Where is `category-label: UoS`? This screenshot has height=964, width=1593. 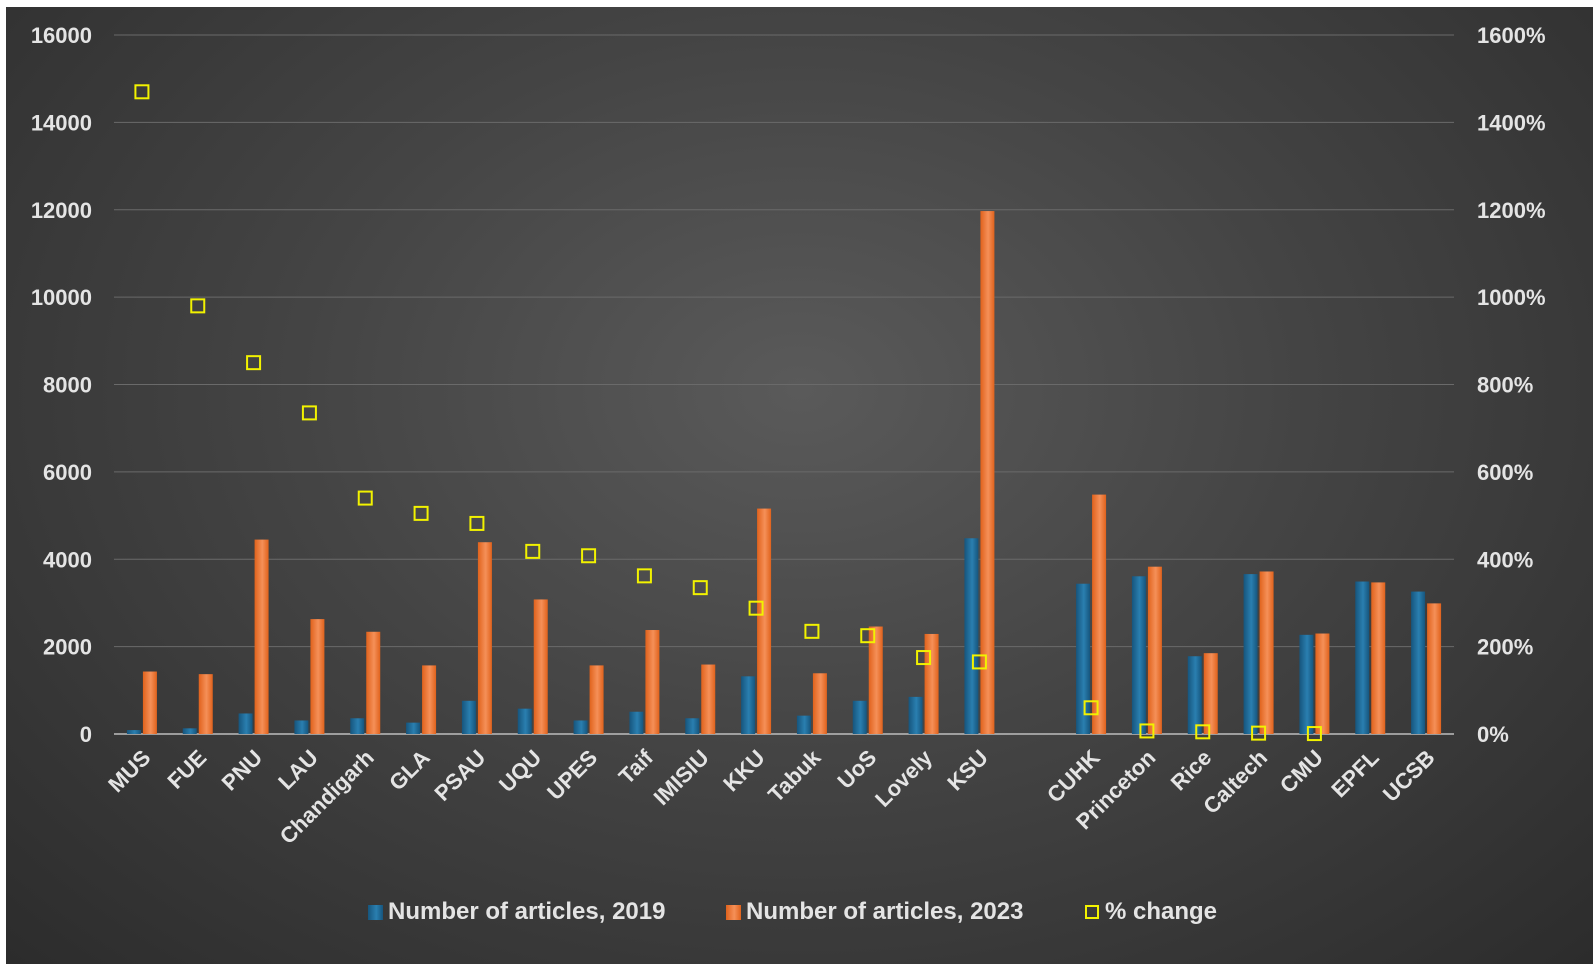 category-label: UoS is located at coordinates (856, 769).